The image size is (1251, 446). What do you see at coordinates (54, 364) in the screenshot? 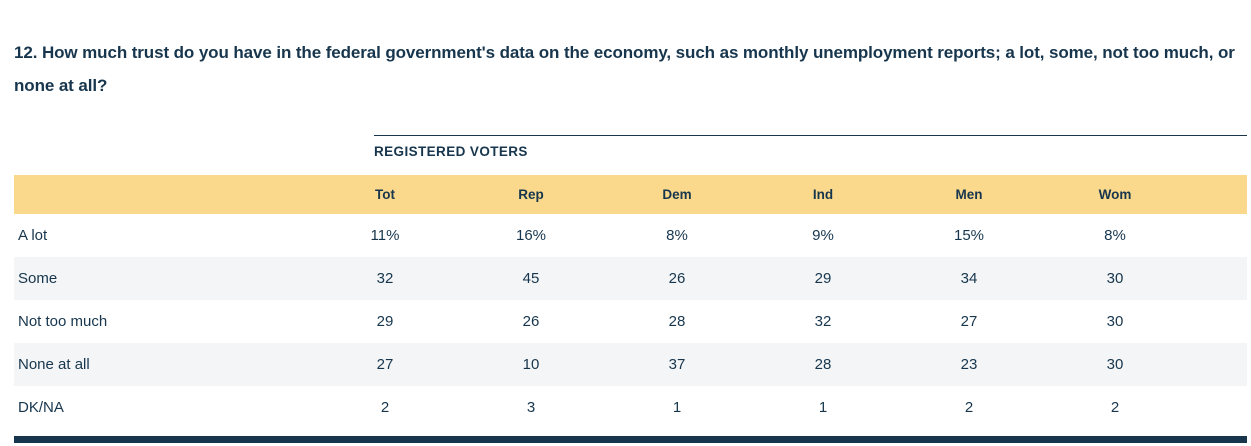
I see `row-label: None at all` at bounding box center [54, 364].